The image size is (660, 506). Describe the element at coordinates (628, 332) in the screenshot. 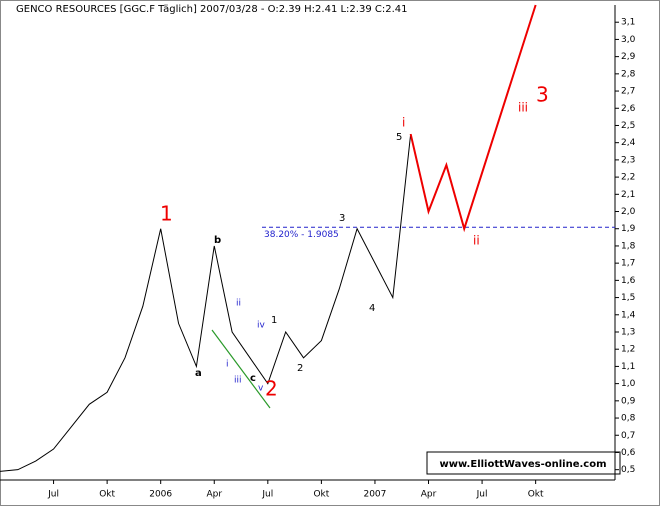

I see `y-tick-label: 1,3` at that location.